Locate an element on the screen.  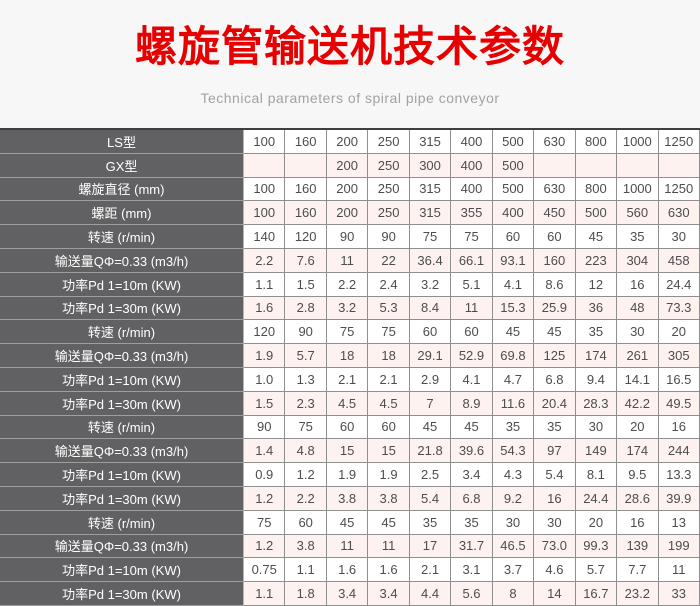
table-row: 螺距 (mm) 100 160 200 250 315 355 400 450 500 560 630 is located at coordinates (350, 213).